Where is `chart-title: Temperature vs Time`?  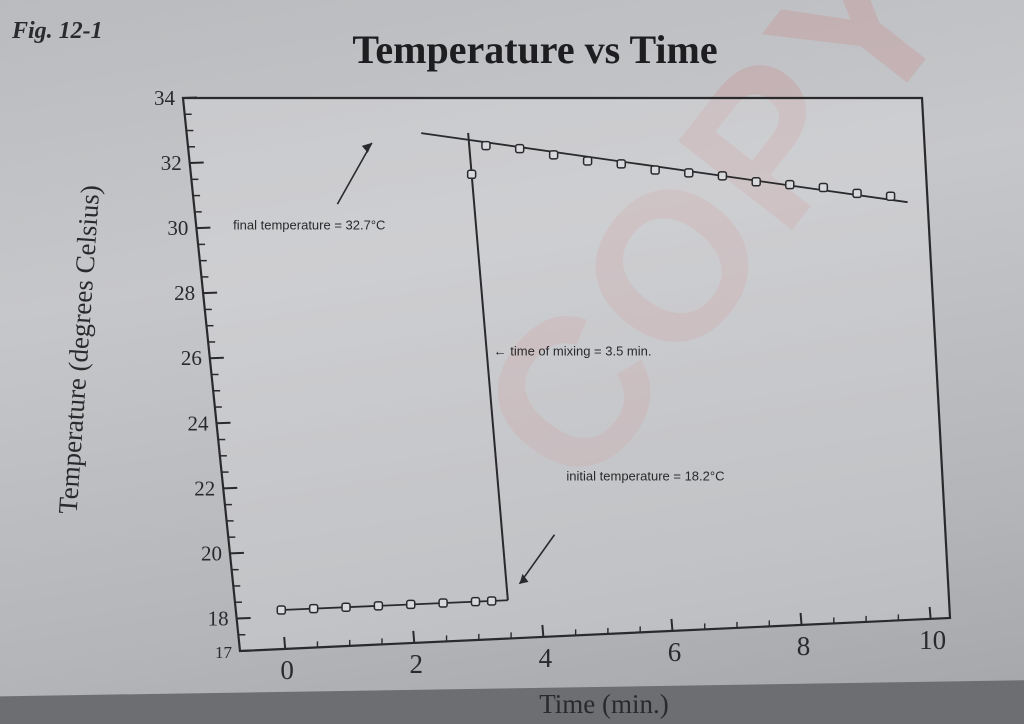 chart-title: Temperature vs Time is located at coordinates (535, 49).